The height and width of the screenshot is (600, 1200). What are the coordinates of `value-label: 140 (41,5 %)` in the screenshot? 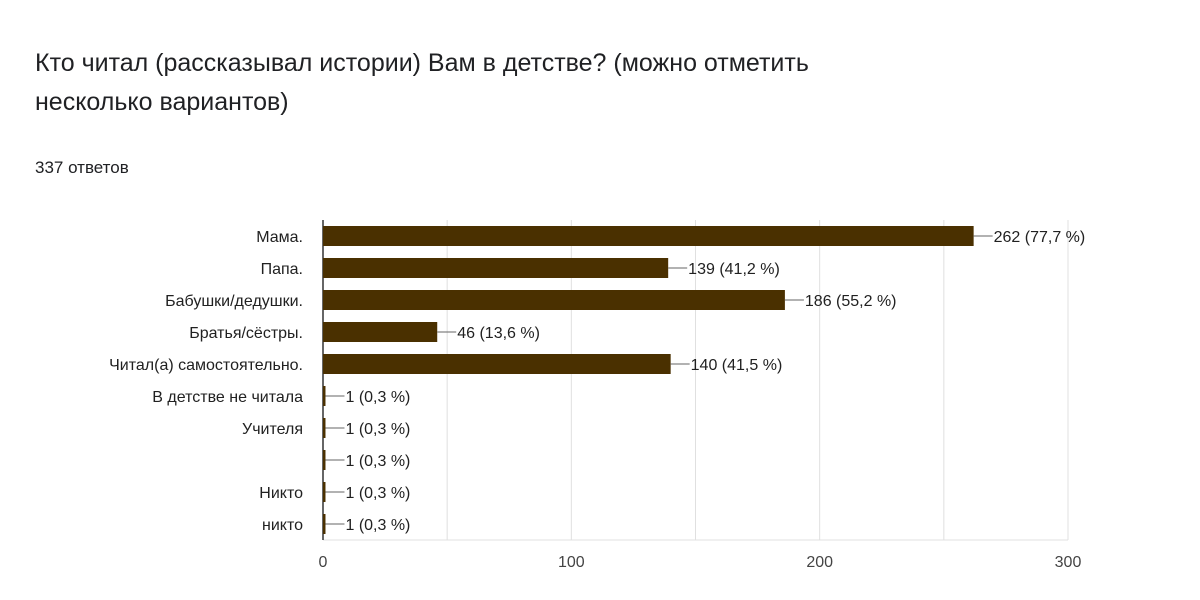 It's located at (737, 365).